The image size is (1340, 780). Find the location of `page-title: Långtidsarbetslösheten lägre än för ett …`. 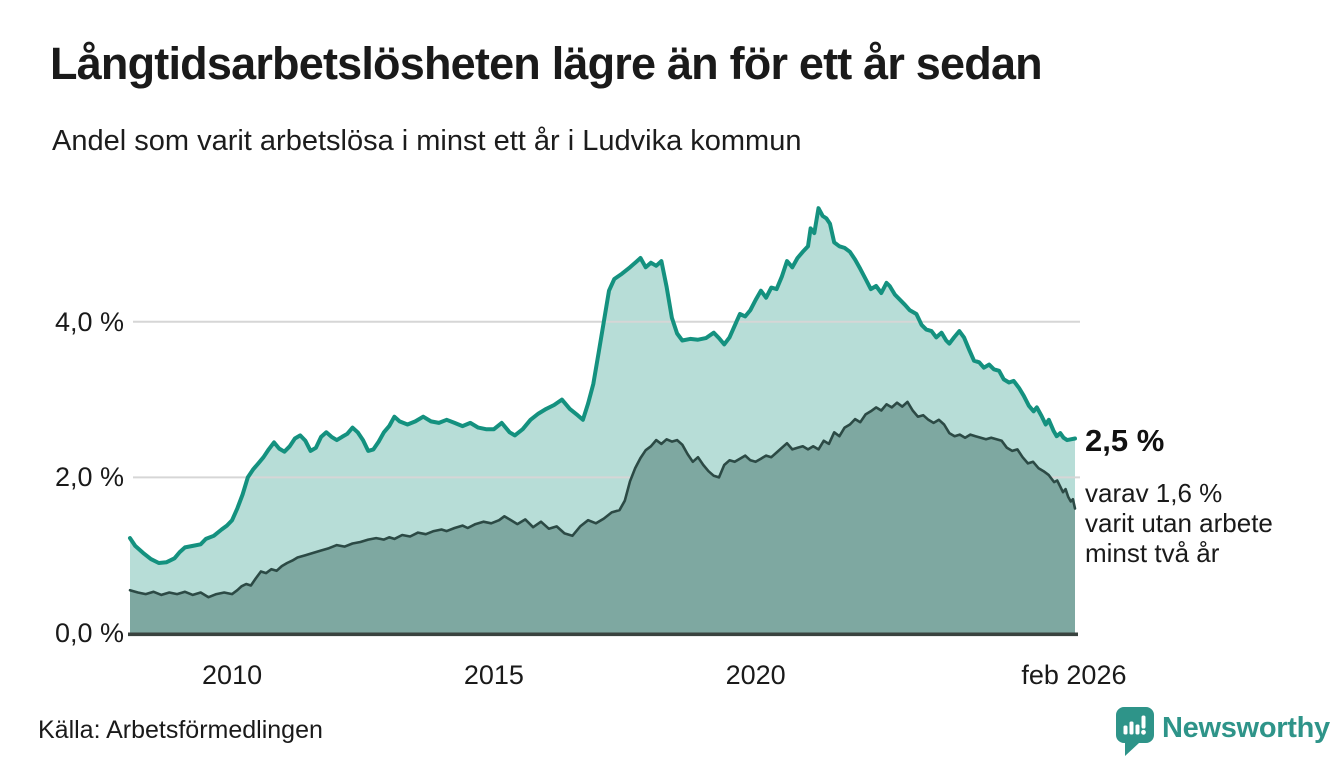

page-title: Långtidsarbetslösheten lägre än för ett … is located at coordinates (546, 63).